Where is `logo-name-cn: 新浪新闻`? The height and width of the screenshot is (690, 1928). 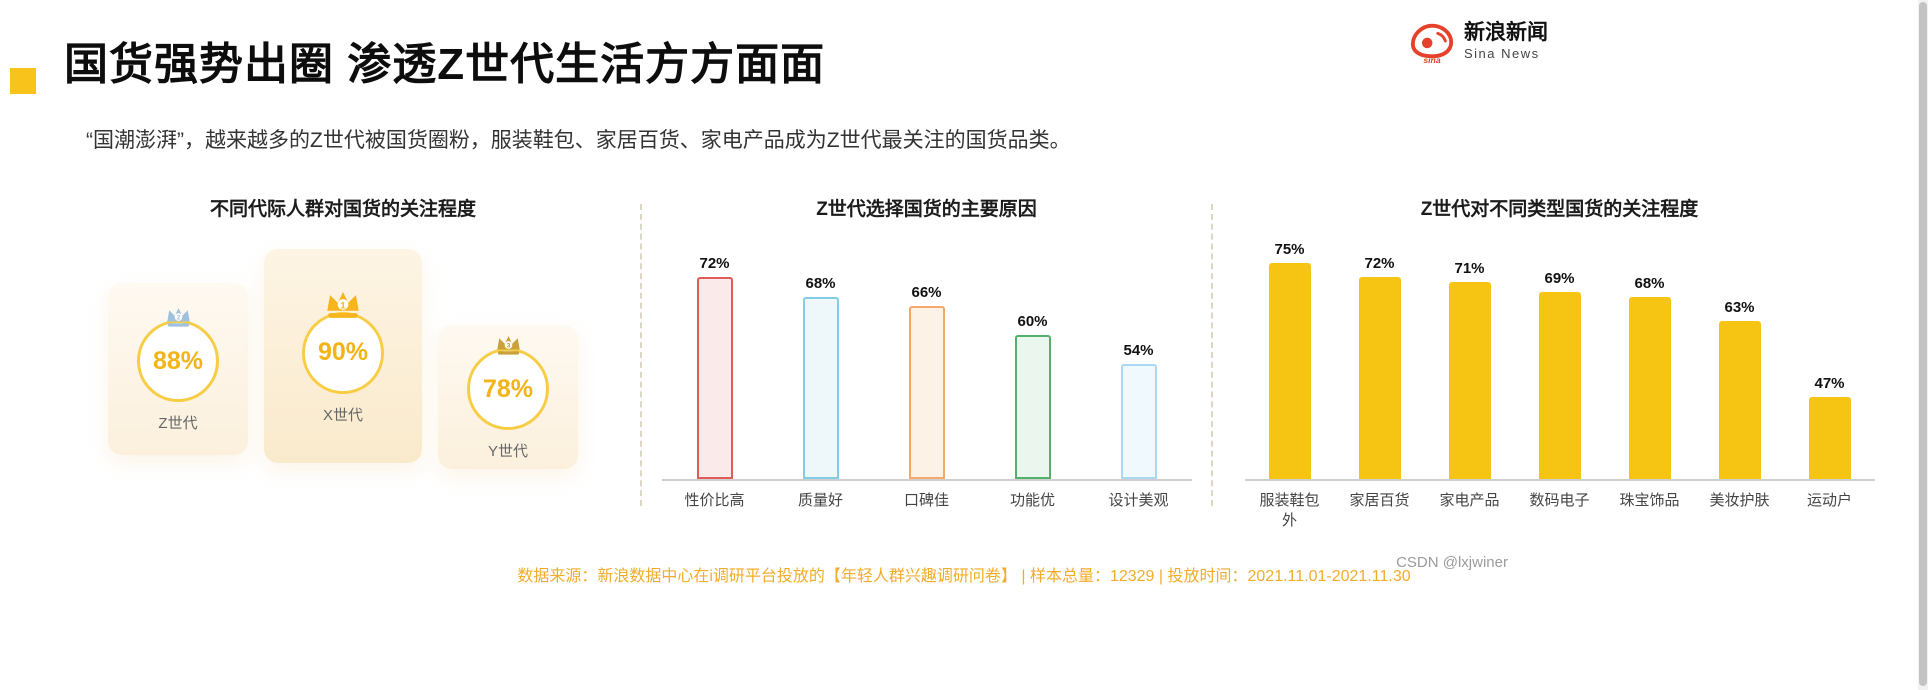
logo-name-cn: 新浪新闻 is located at coordinates (1506, 32).